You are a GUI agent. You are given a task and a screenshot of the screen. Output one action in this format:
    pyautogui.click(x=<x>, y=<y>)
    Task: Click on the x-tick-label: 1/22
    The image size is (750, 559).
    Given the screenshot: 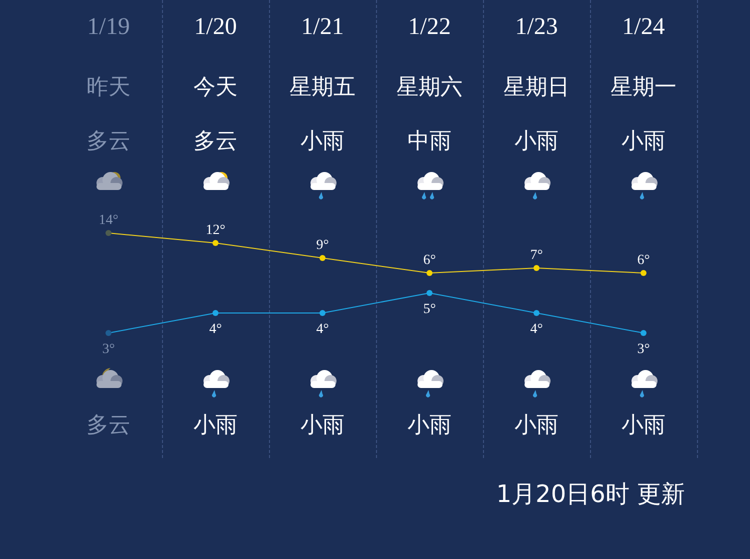 What is the action you would take?
    pyautogui.click(x=429, y=27)
    